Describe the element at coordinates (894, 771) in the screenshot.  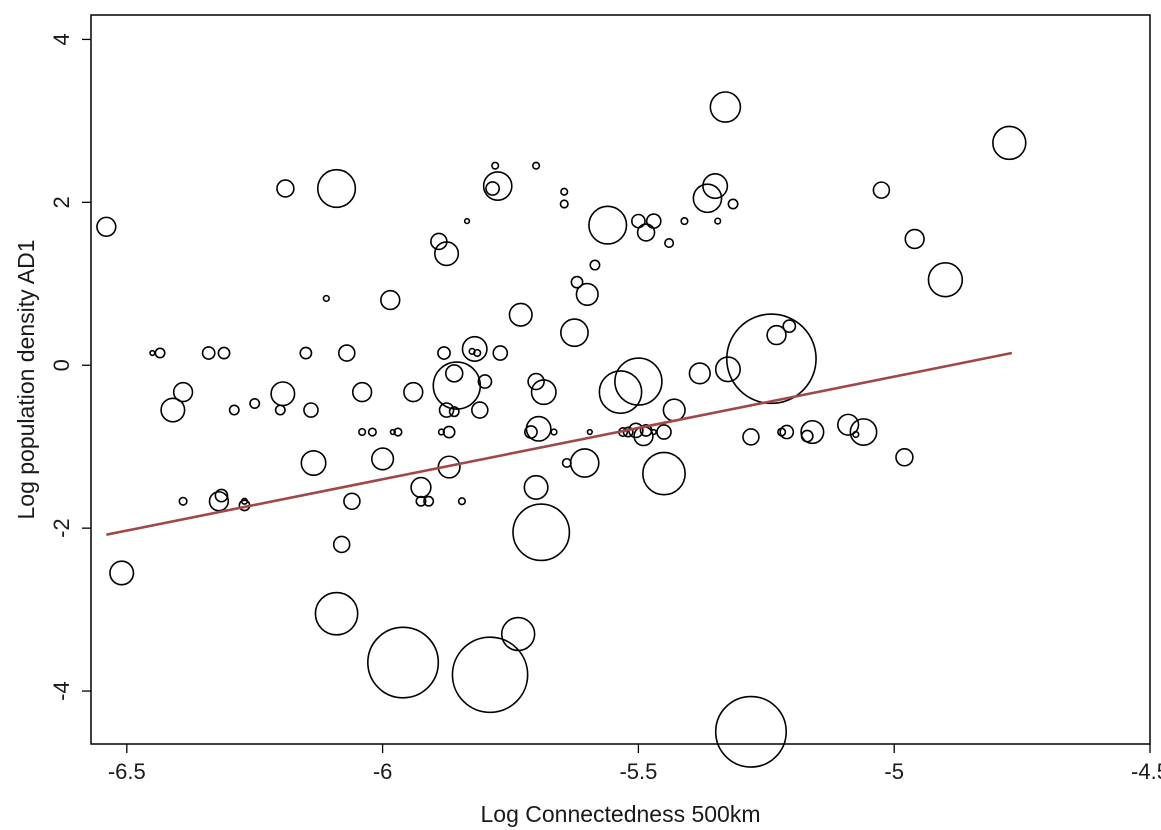
I see `x-tick-label: -5` at that location.